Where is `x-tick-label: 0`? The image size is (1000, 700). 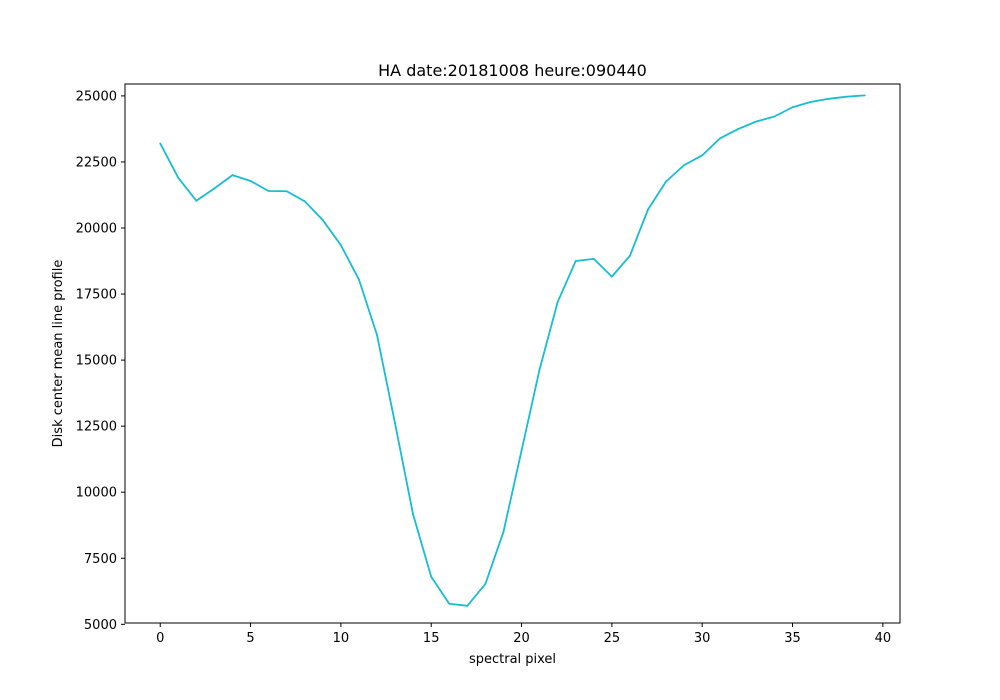 x-tick-label: 0 is located at coordinates (160, 638).